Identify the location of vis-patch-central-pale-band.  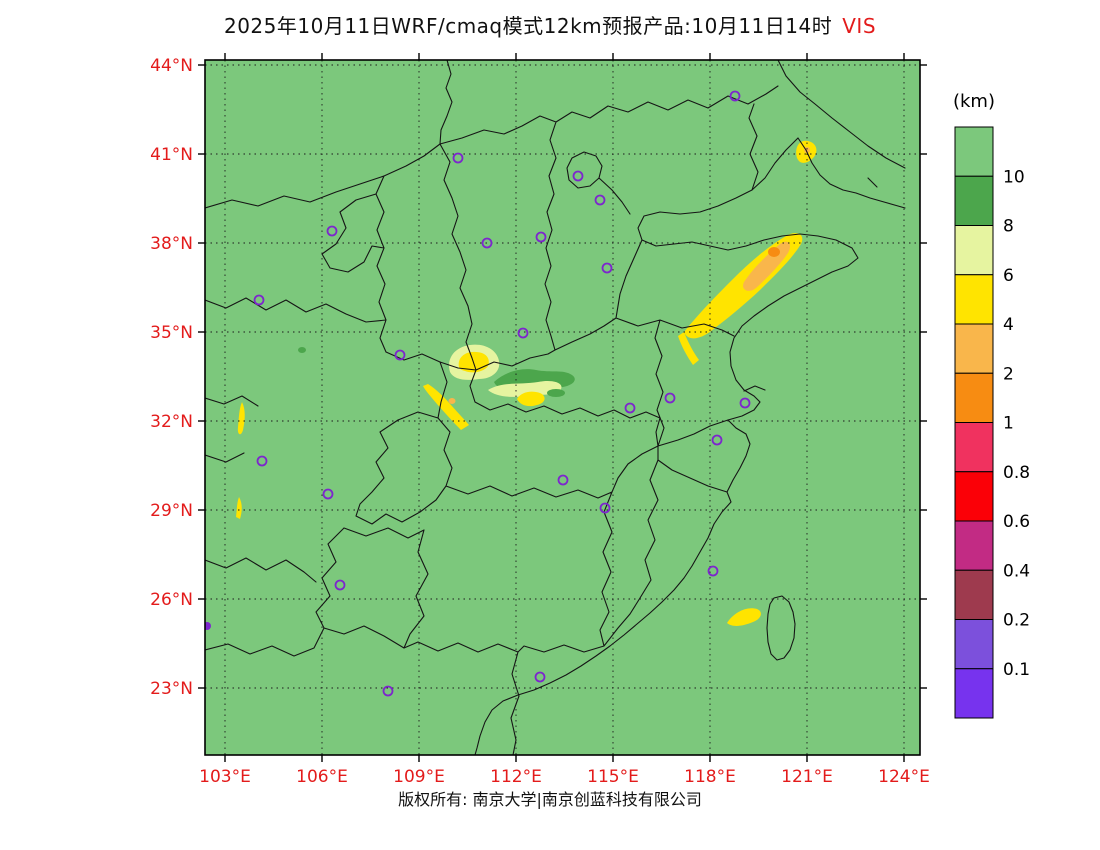
(525, 388).